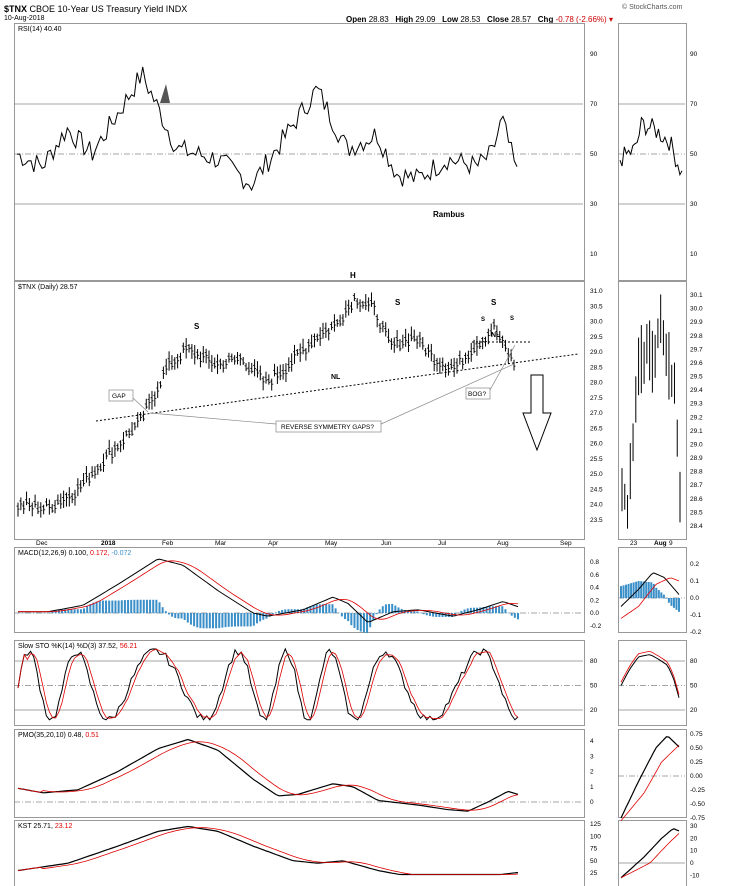 The width and height of the screenshot is (735, 886). I want to click on rsi-side-tick-2: 50, so click(694, 154).